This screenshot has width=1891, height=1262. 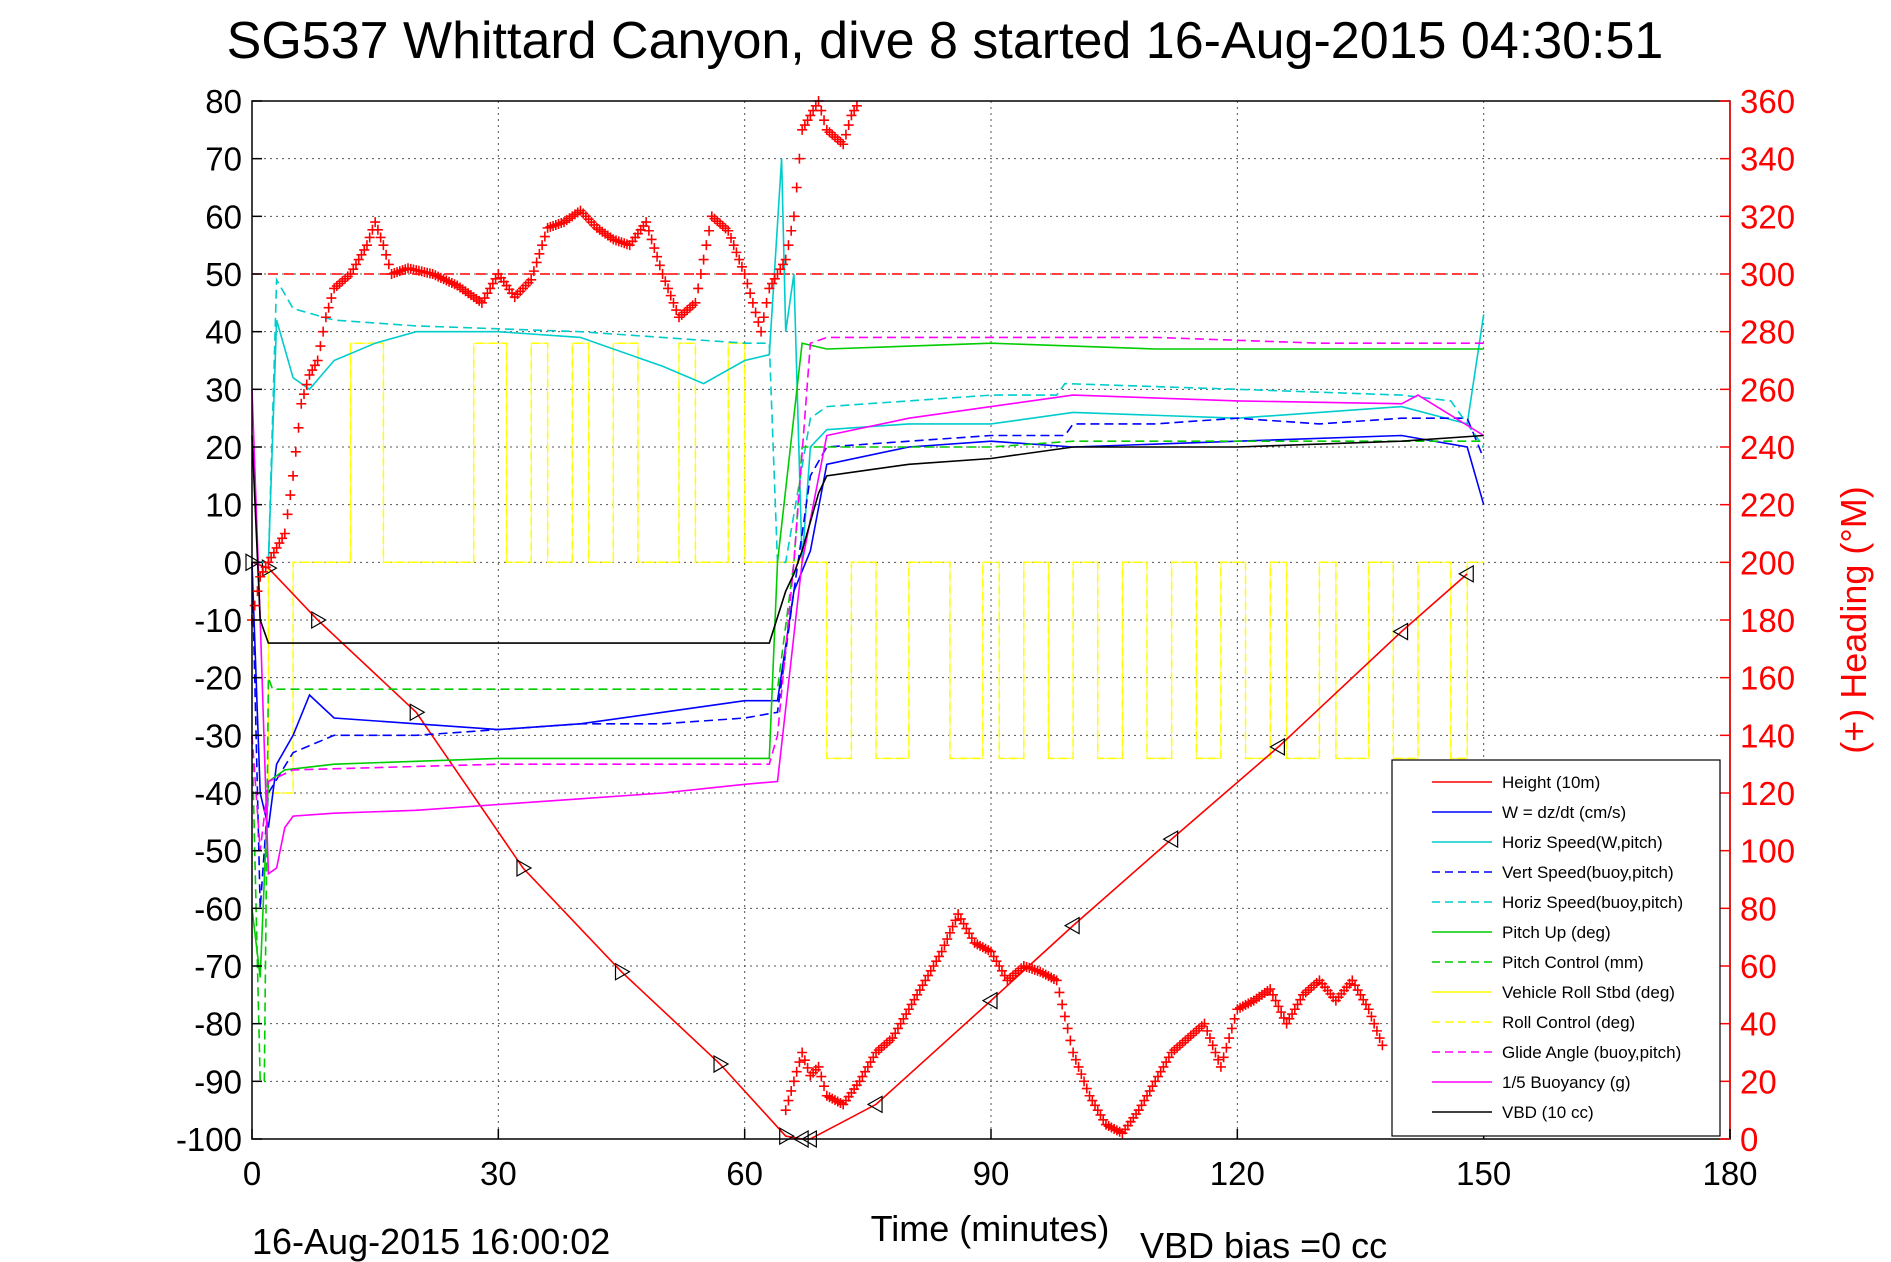 What do you see at coordinates (1767, 332) in the screenshot?
I see `right-tick-label: 280` at bounding box center [1767, 332].